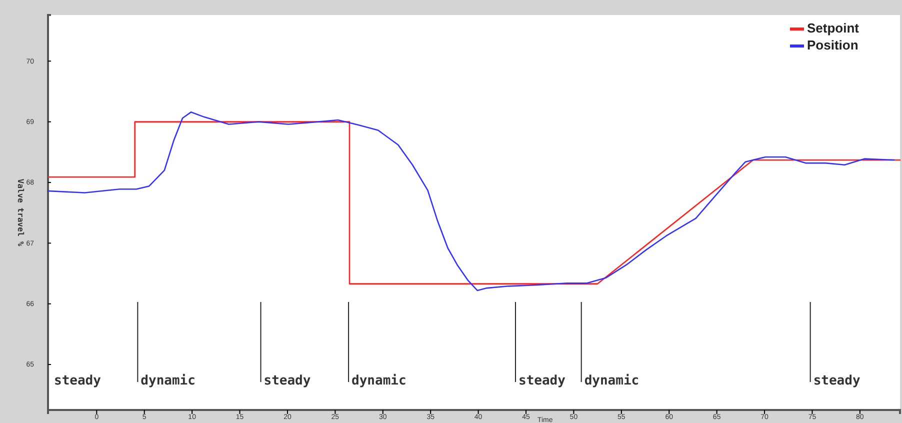 This screenshot has height=423, width=902. I want to click on legend-label: Setpoint, so click(833, 28).